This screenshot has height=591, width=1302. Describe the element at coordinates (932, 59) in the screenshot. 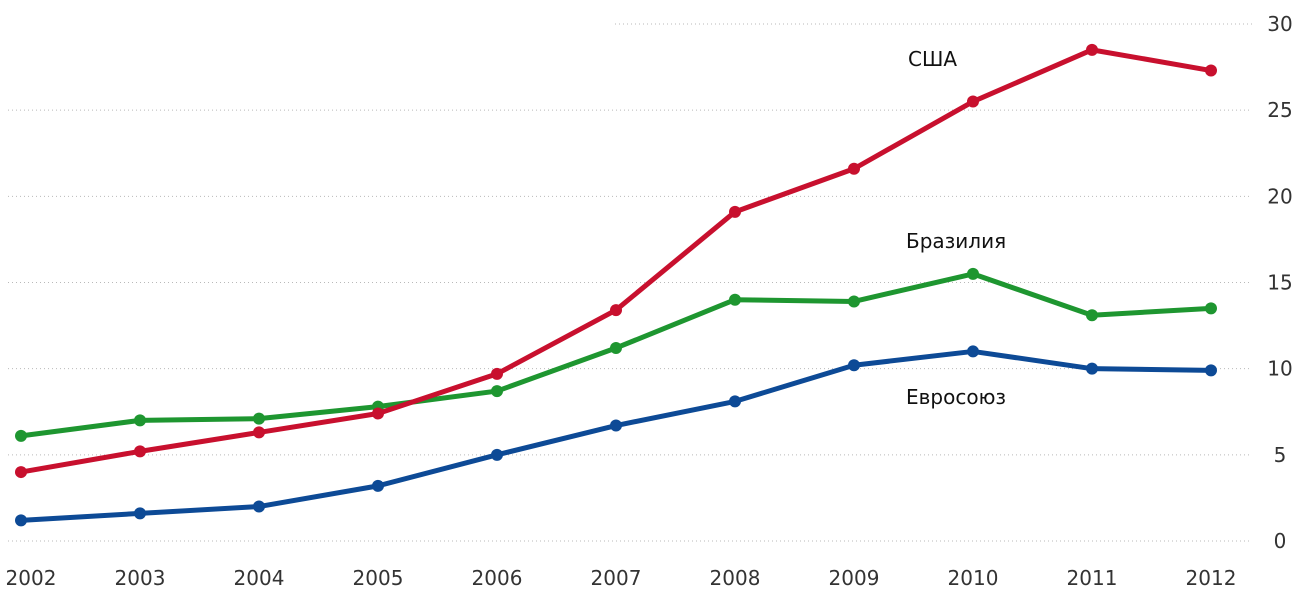

I see `series-label-usa: США` at that location.